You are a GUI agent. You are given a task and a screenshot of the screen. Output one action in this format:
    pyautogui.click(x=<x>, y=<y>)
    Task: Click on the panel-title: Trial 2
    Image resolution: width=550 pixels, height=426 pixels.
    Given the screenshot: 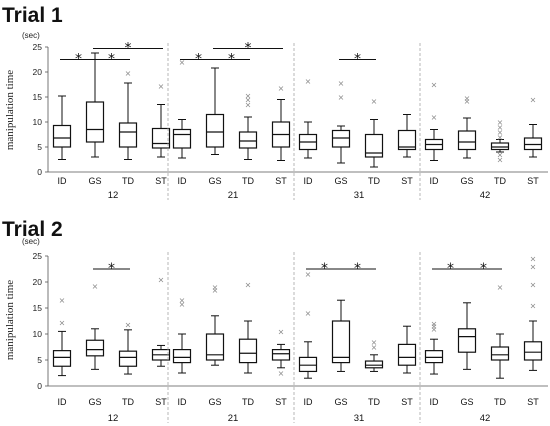 What is the action you would take?
    pyautogui.click(x=32, y=229)
    